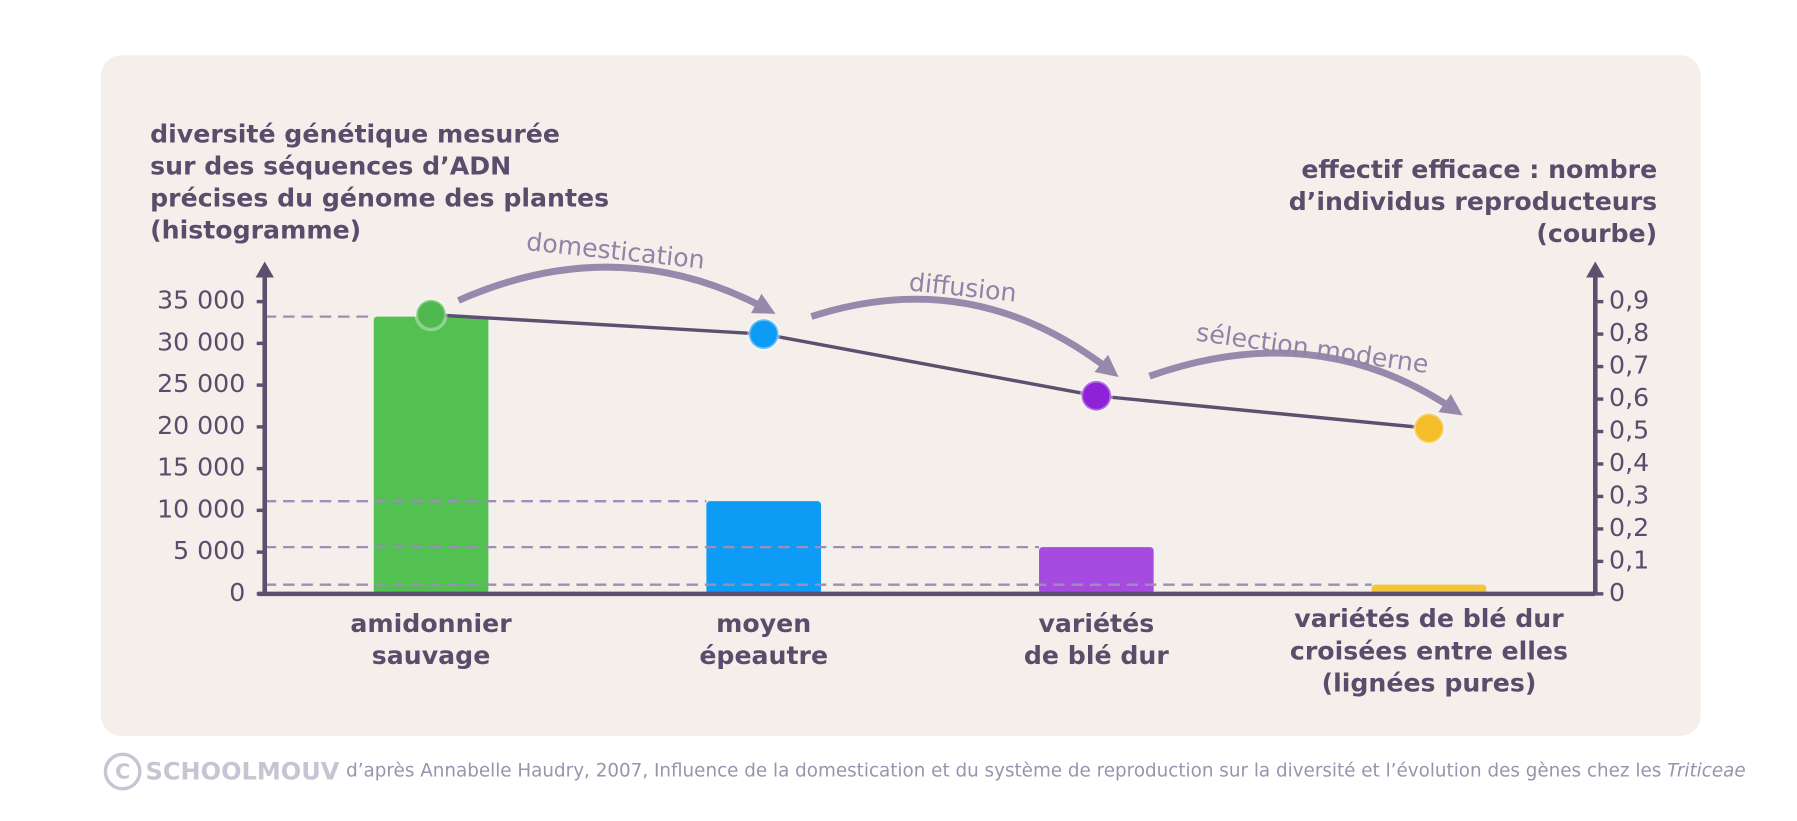  Describe the element at coordinates (255, 230) in the screenshot. I see `y-axis-title: (histogramme)` at that location.